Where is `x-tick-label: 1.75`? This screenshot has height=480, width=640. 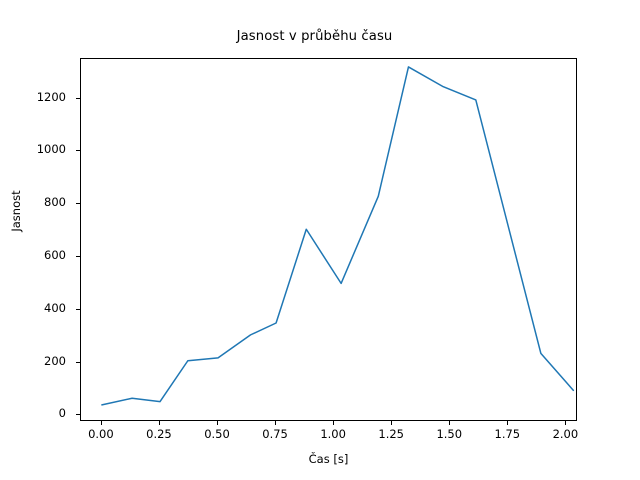
x-tick-label: 1.75 is located at coordinates (507, 434).